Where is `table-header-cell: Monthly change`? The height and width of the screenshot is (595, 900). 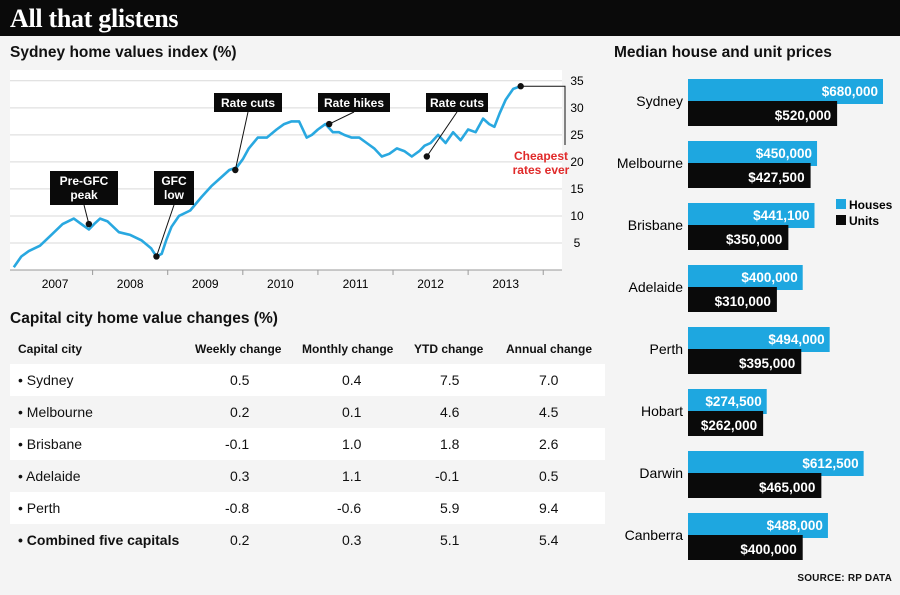 table-header-cell: Monthly change is located at coordinates (348, 349).